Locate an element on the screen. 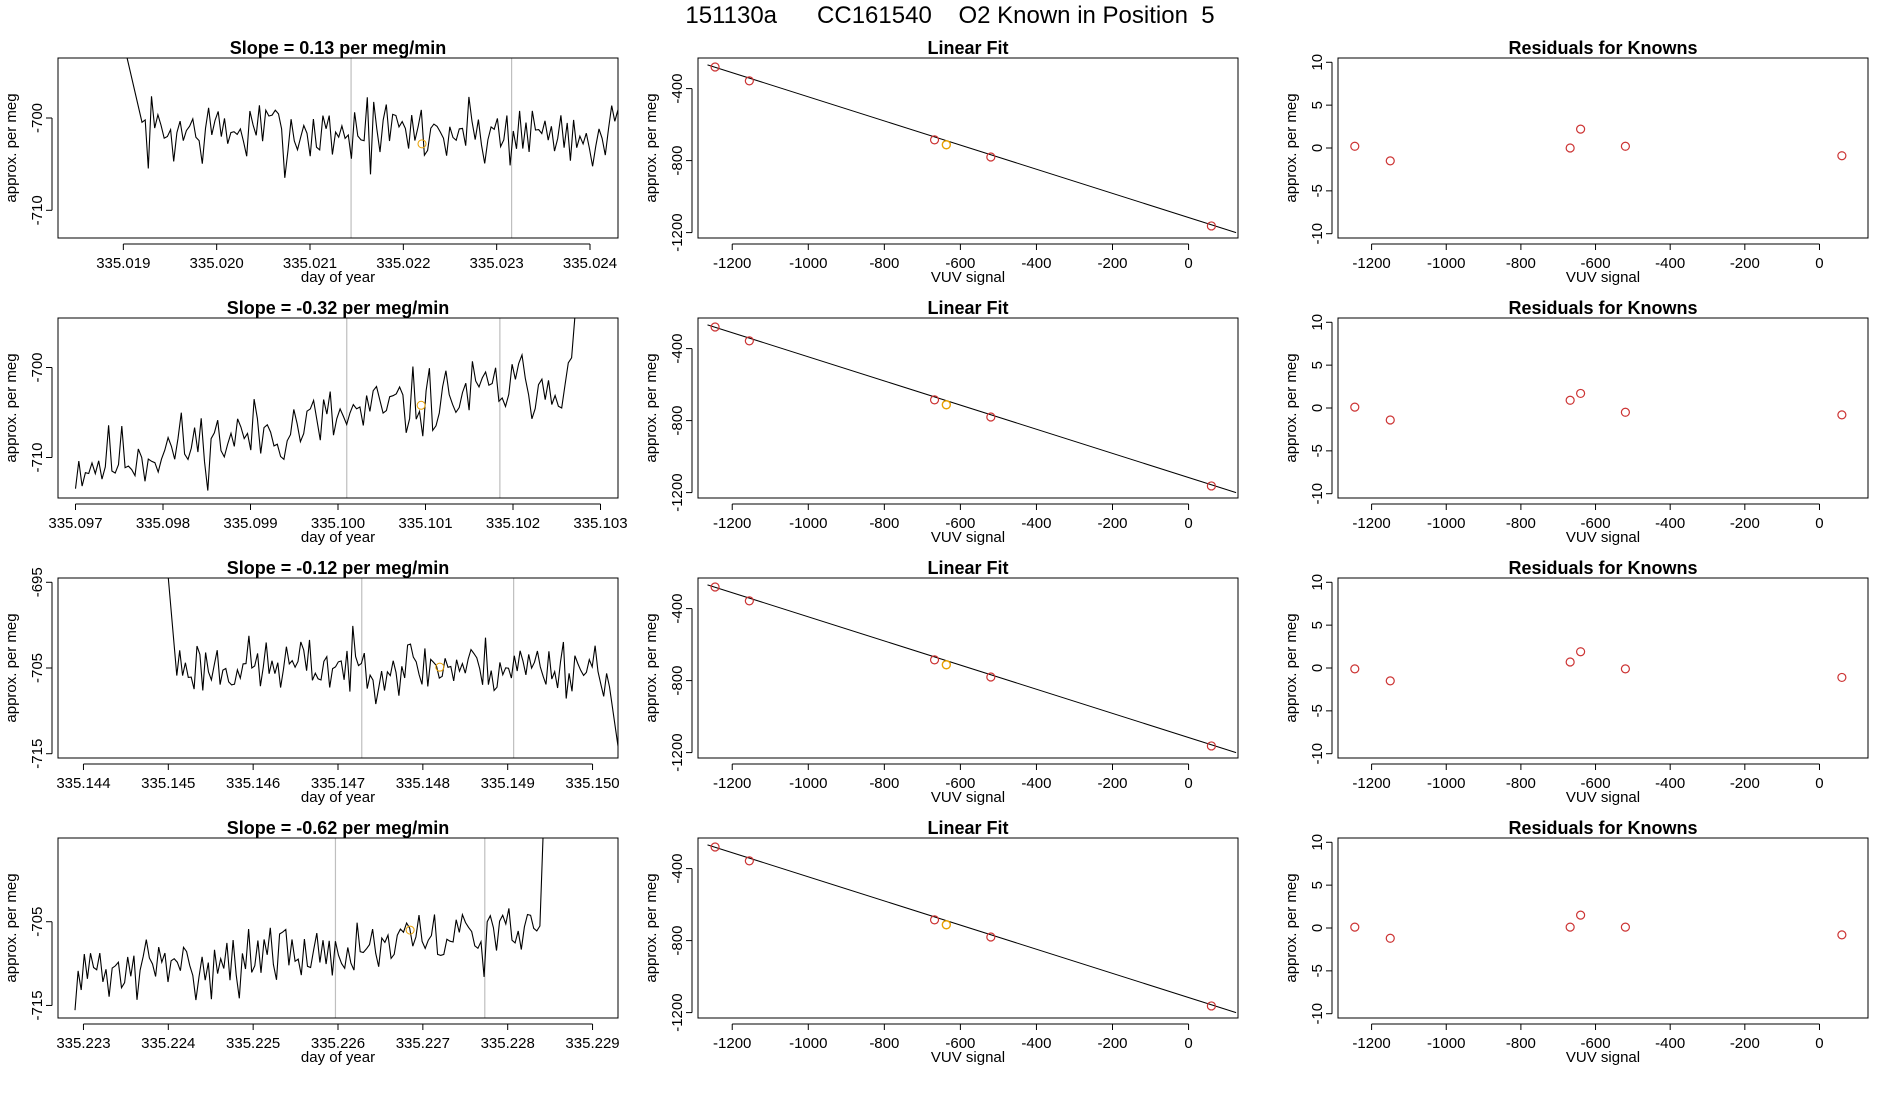 This screenshot has height=1100, width=1900. x-tick-label: 335.146 is located at coordinates (253, 783).